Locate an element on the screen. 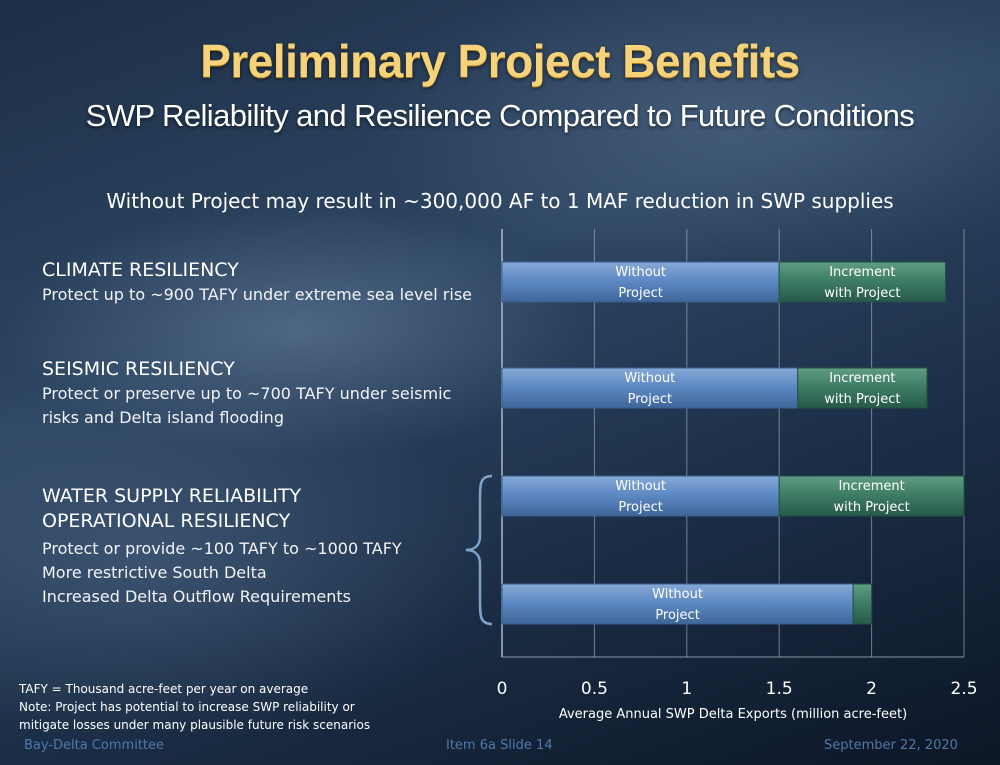 Image resolution: width=1000 pixels, height=765 pixels. operational-heading: OPERATIONAL RESILIENCY is located at coordinates (166, 521).